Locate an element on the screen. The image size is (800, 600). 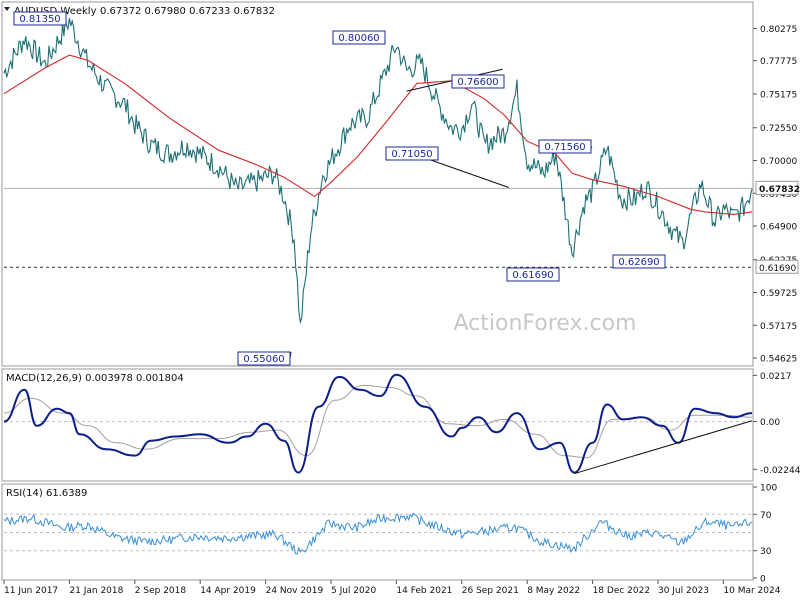
rsi-title: RSI(14) 61.6389 is located at coordinates (46, 493).